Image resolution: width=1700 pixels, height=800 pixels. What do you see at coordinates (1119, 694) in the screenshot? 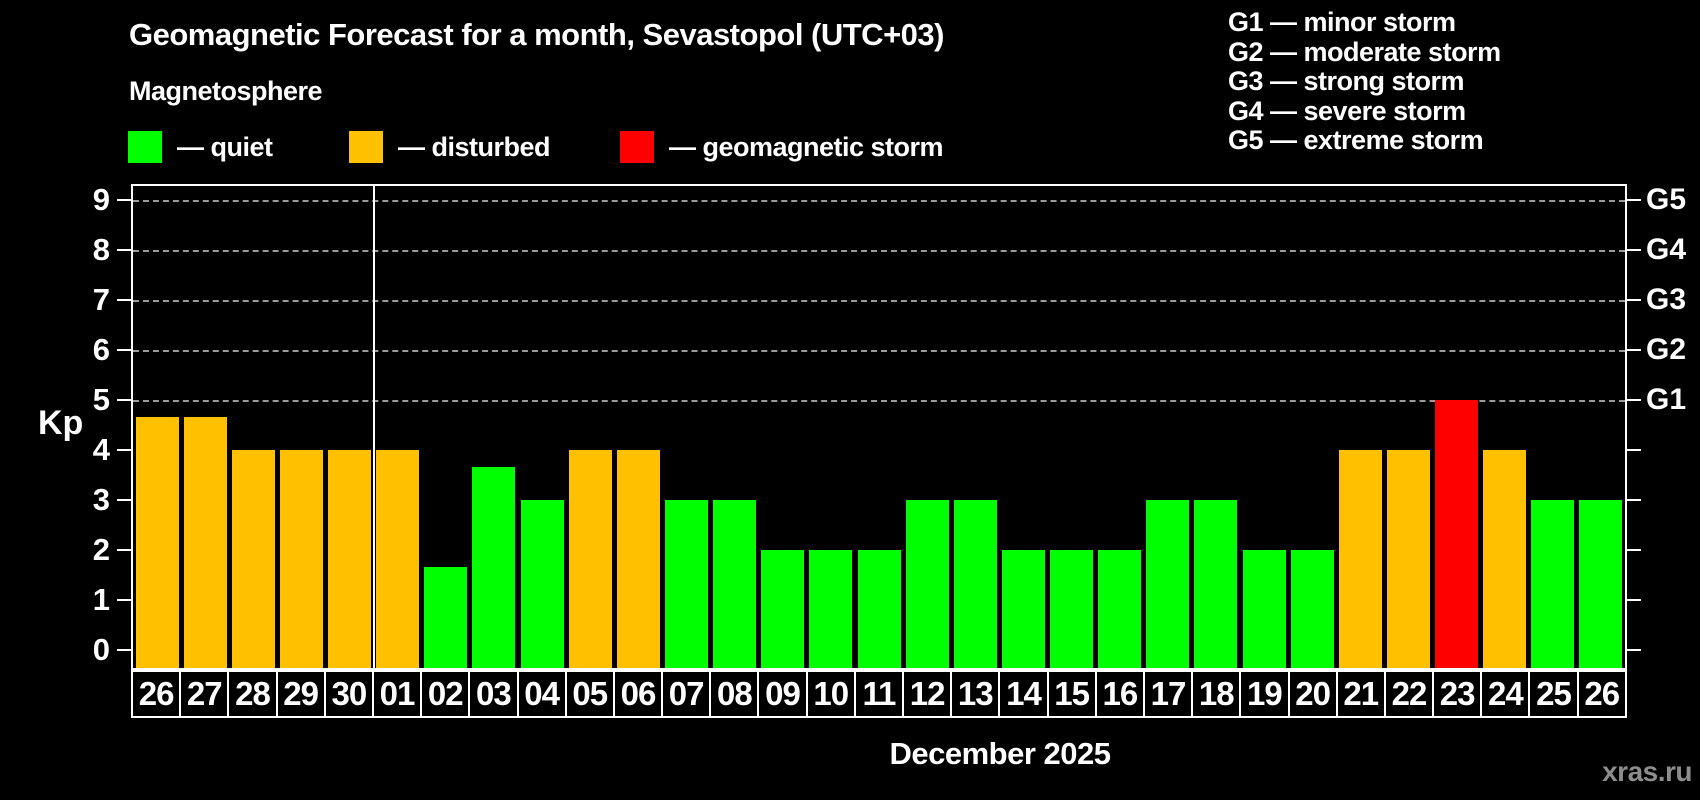
I see `day-label-20-16: 16` at bounding box center [1119, 694].